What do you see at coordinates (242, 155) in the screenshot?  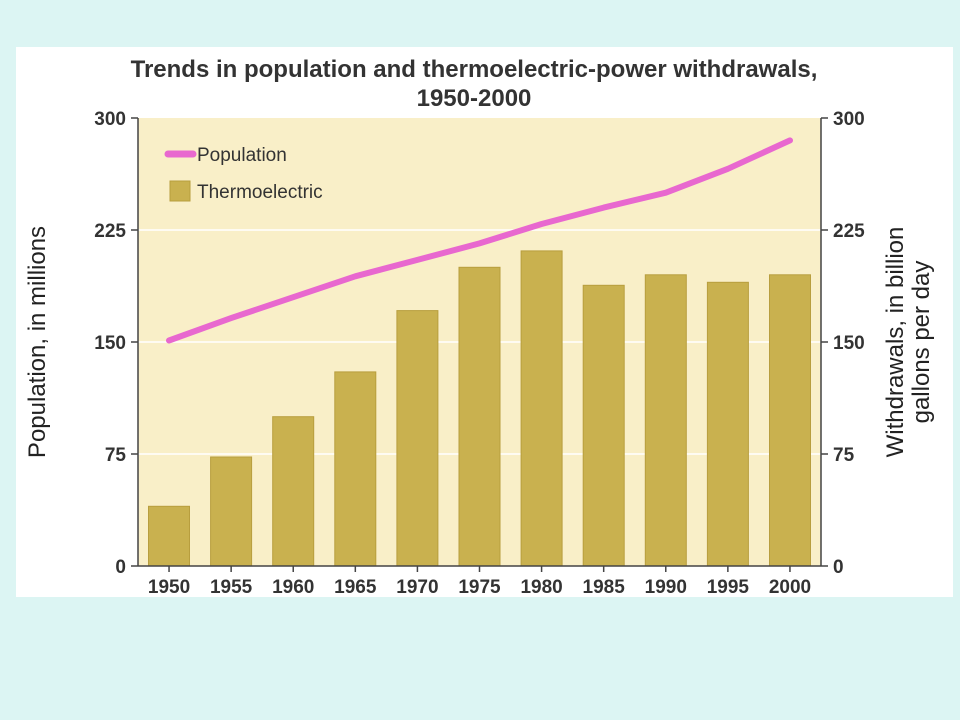 I see `legend-label-population: Population` at bounding box center [242, 155].